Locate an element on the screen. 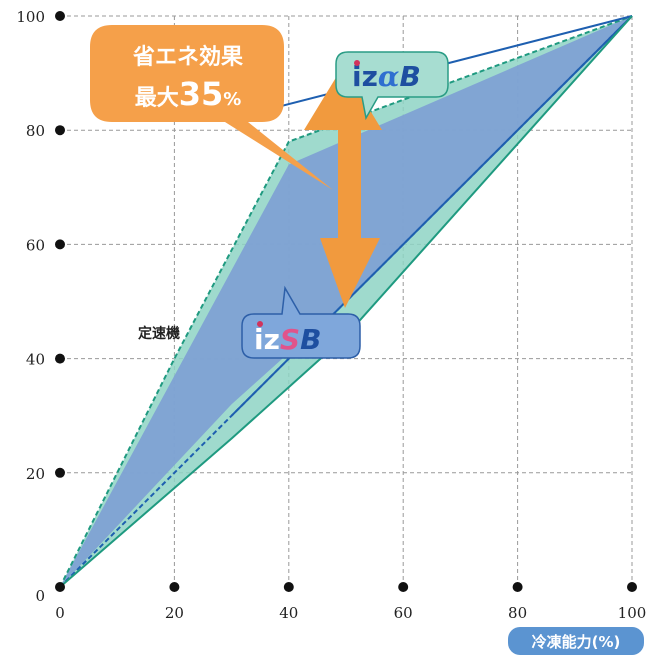 This screenshot has width=656, height=655. model-a-name: izαB is located at coordinates (386, 76).